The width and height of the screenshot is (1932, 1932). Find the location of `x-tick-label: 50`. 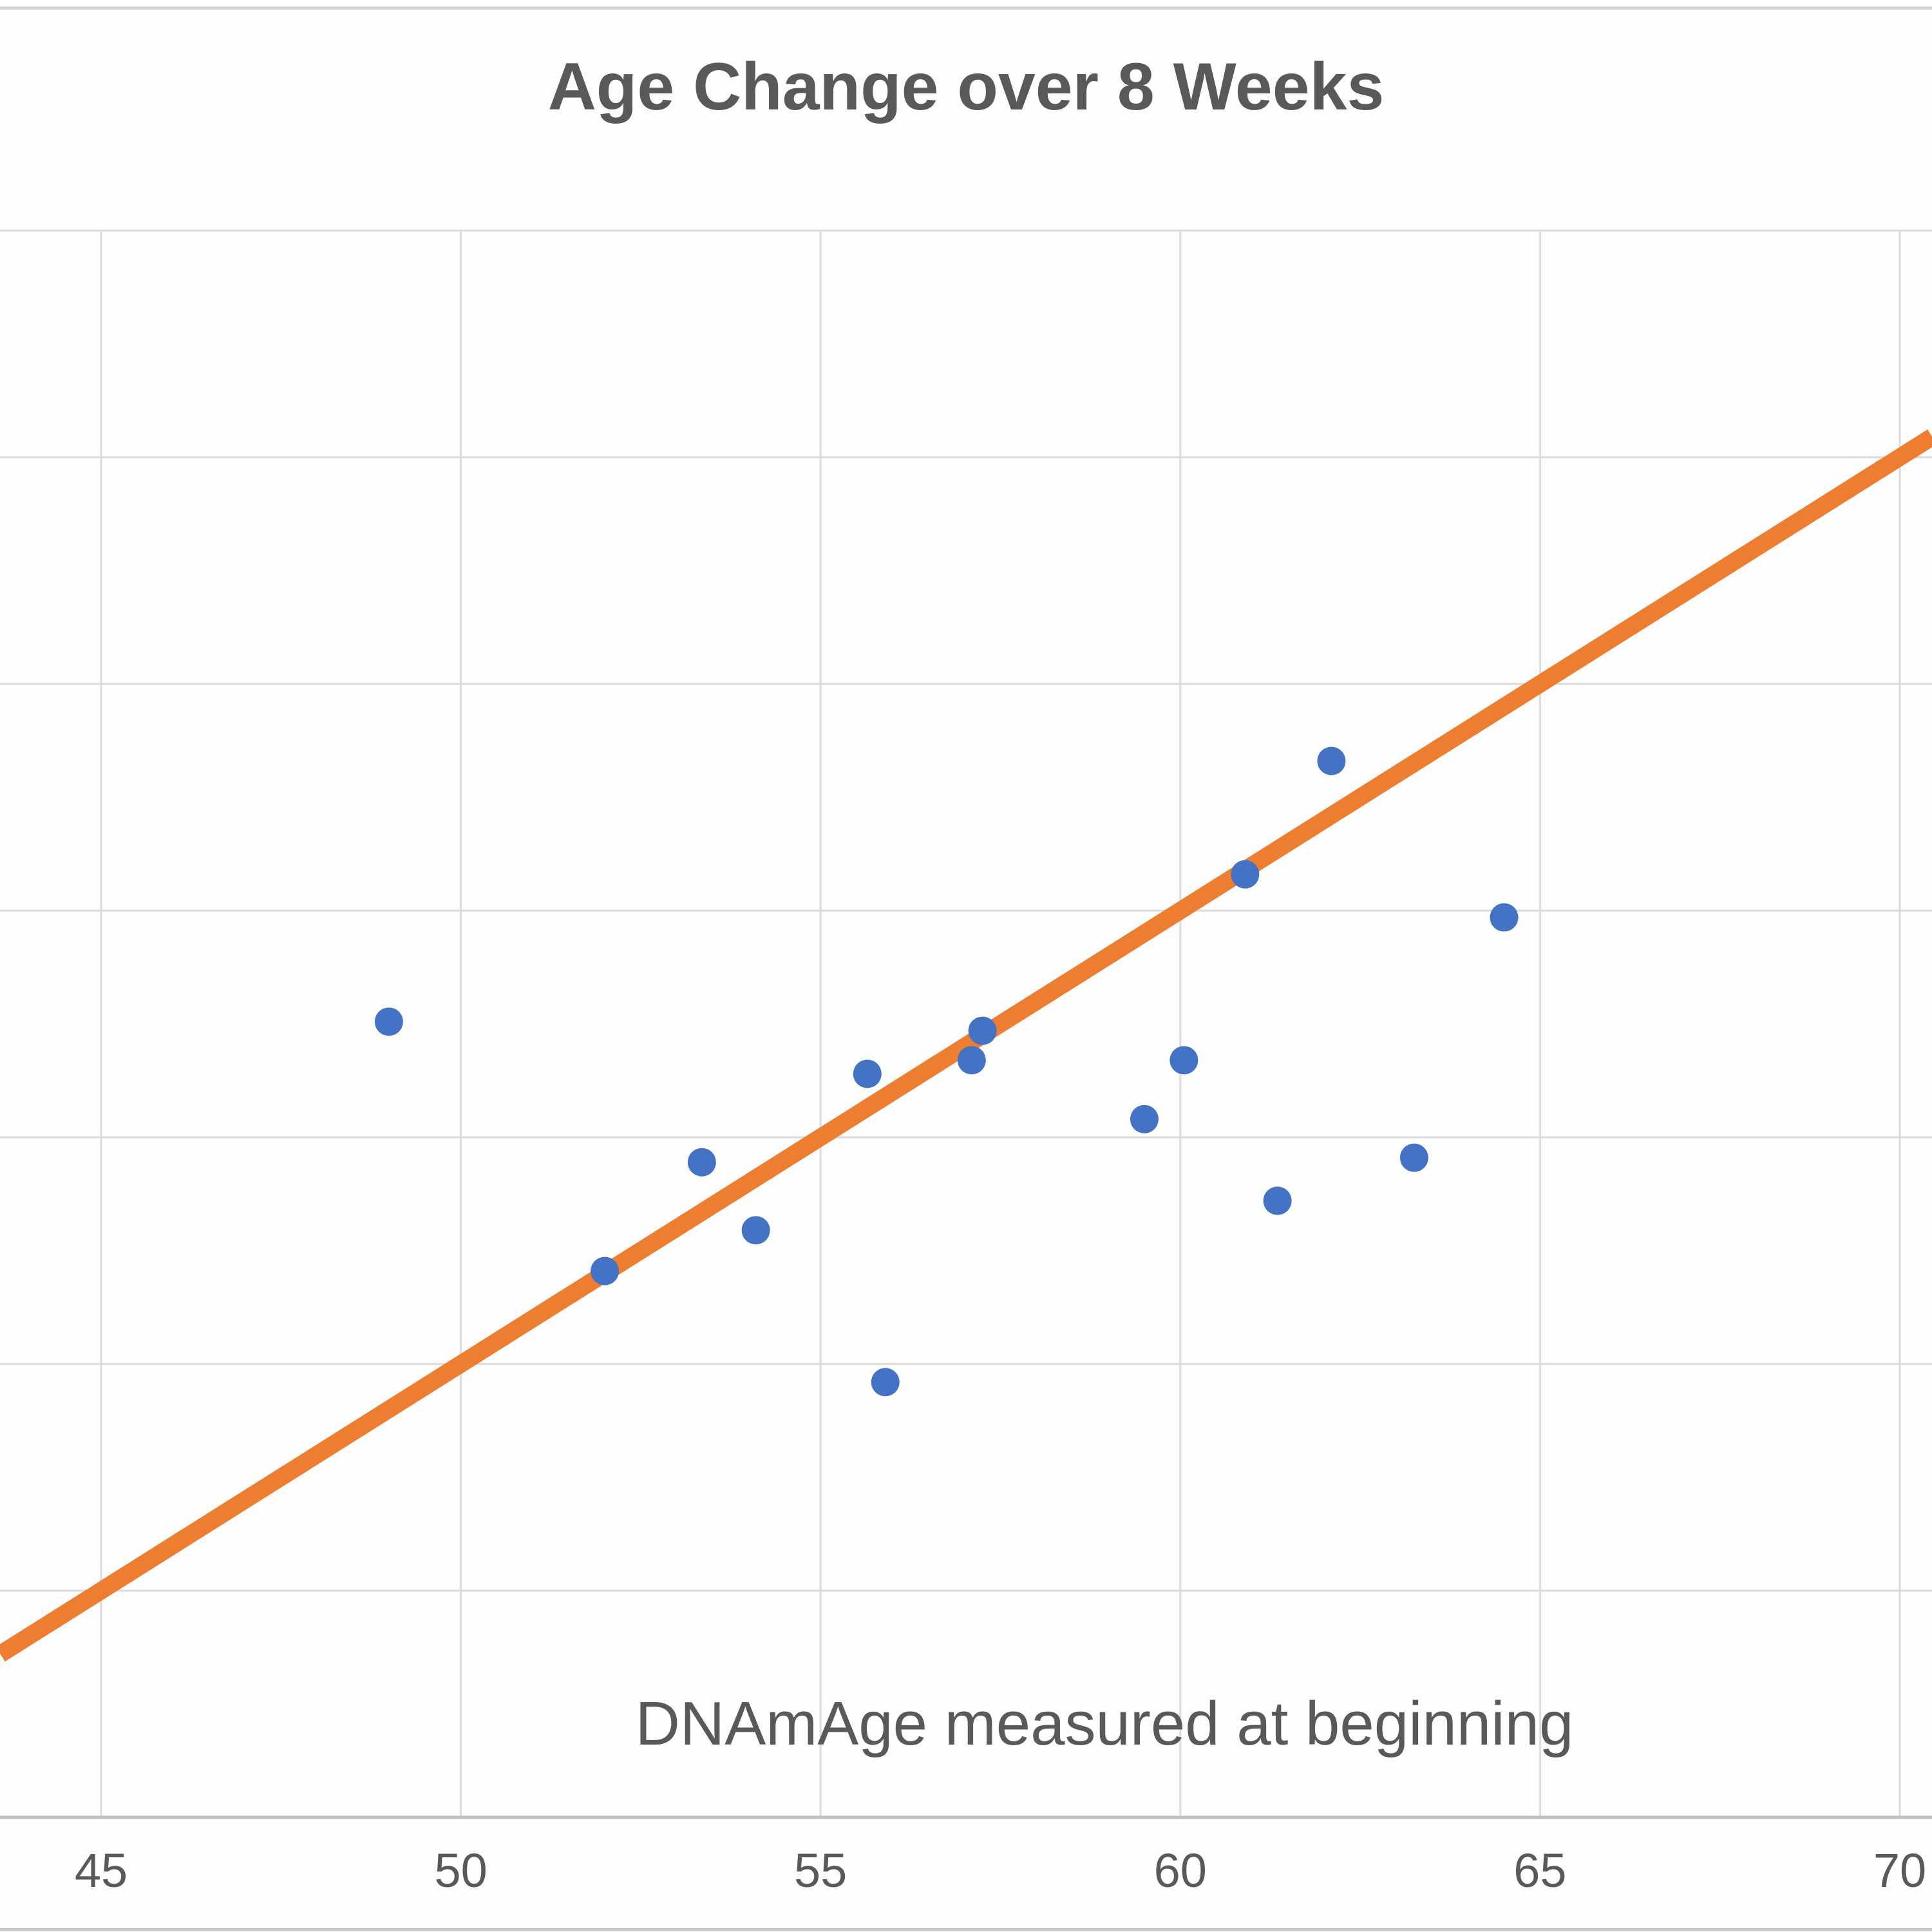

x-tick-label: 50 is located at coordinates (461, 1870).